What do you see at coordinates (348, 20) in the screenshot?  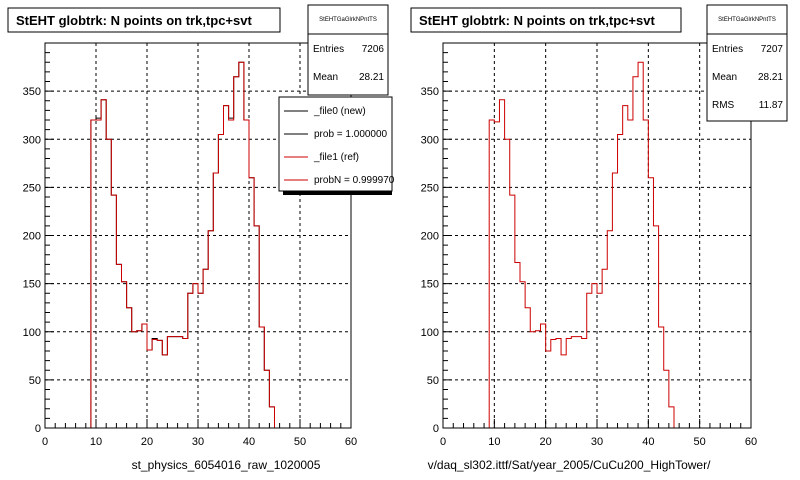 I see `left-stats-title: StEHTGaGlrkNPntTS` at bounding box center [348, 20].